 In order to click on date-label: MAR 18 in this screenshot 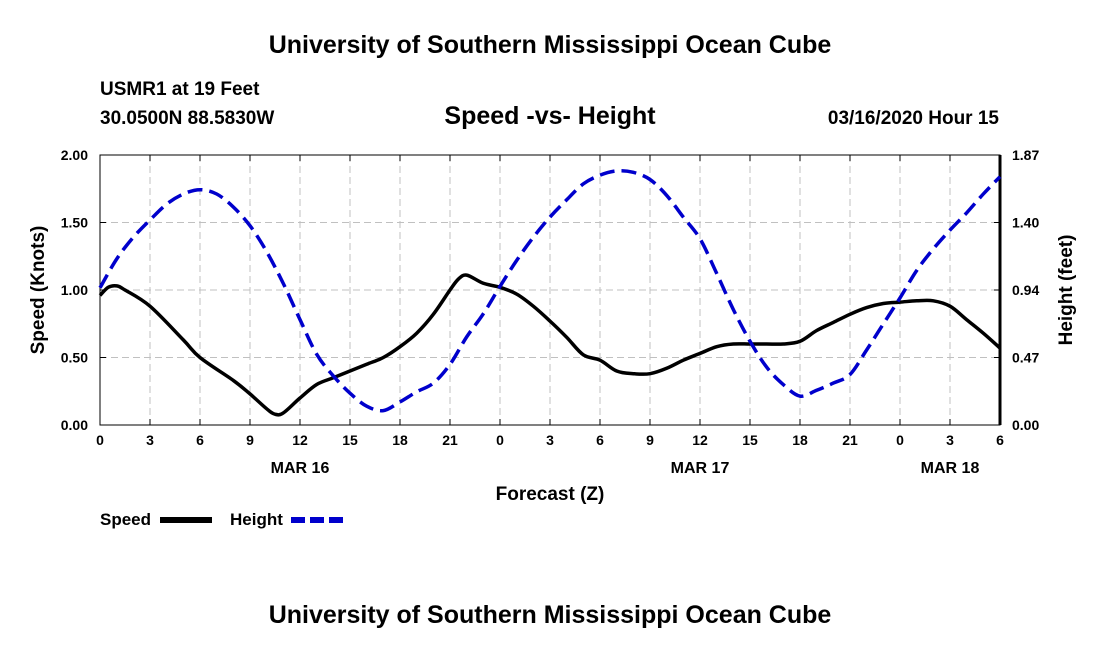, I will do `click(950, 468)`.